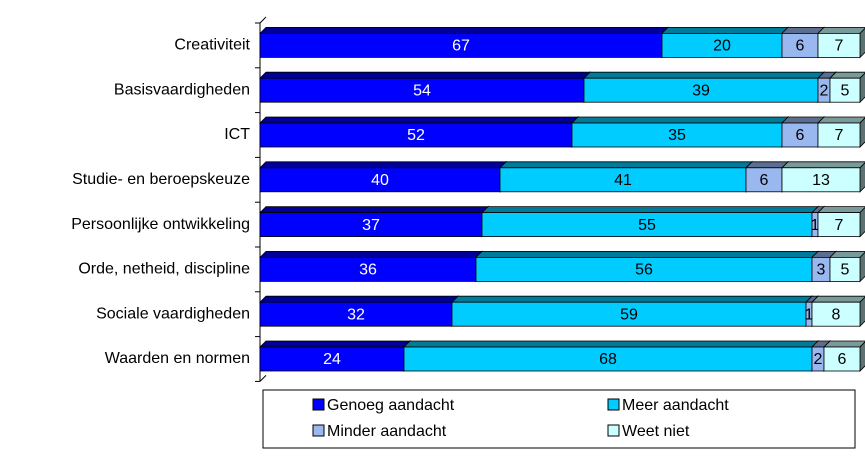  I want to click on data-label: 59, so click(629, 314).